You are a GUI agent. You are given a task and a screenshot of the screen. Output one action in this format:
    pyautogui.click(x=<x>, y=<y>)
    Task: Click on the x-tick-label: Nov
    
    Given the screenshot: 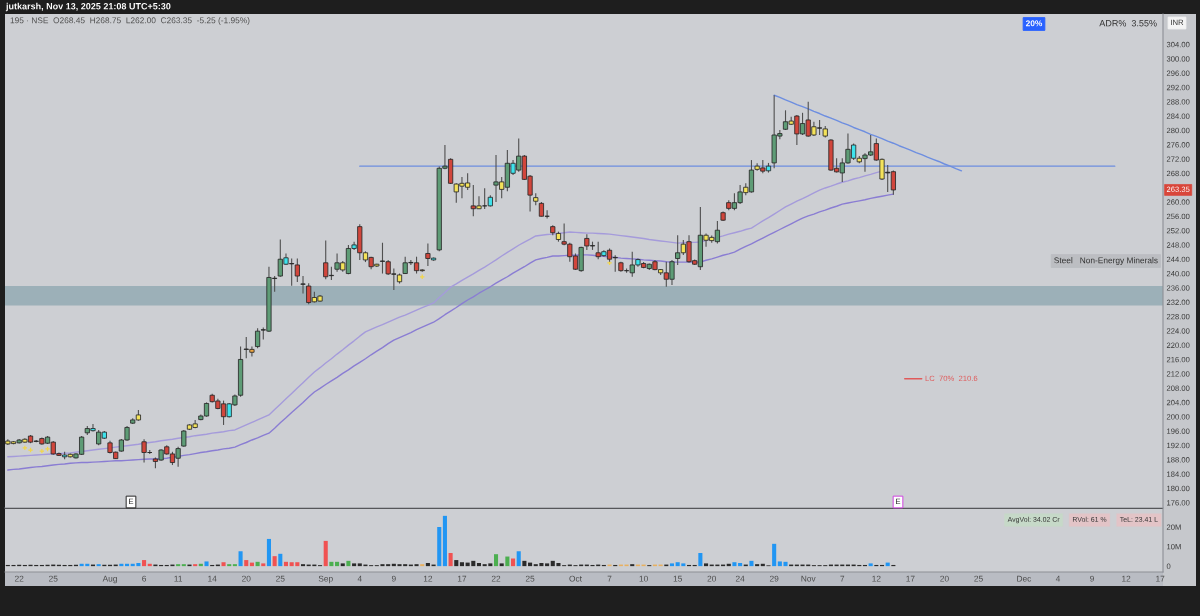 What is the action you would take?
    pyautogui.click(x=808, y=578)
    